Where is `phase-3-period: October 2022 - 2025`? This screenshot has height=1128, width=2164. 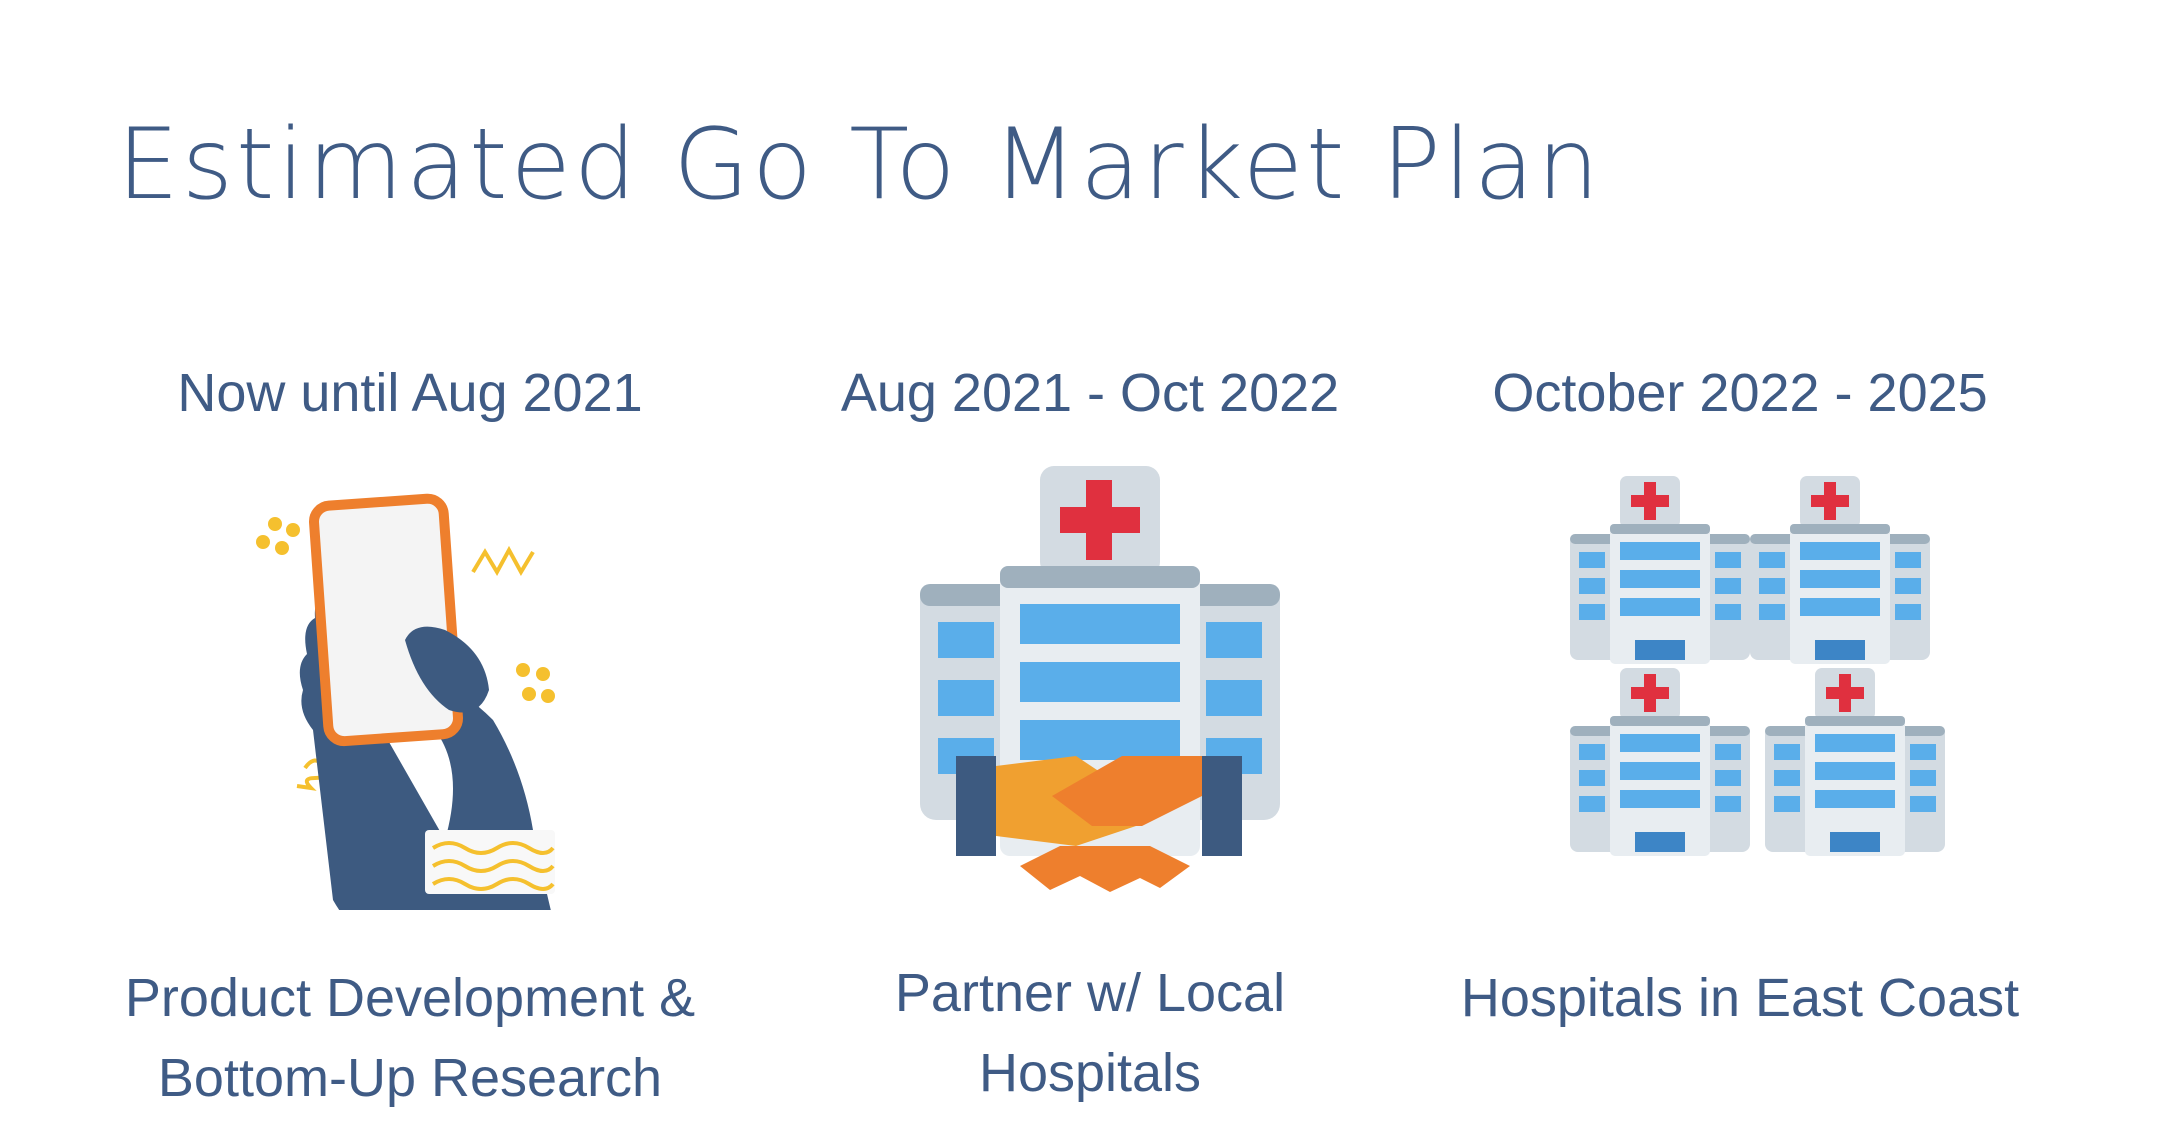 phase-3-period: October 2022 - 2025 is located at coordinates (1740, 393).